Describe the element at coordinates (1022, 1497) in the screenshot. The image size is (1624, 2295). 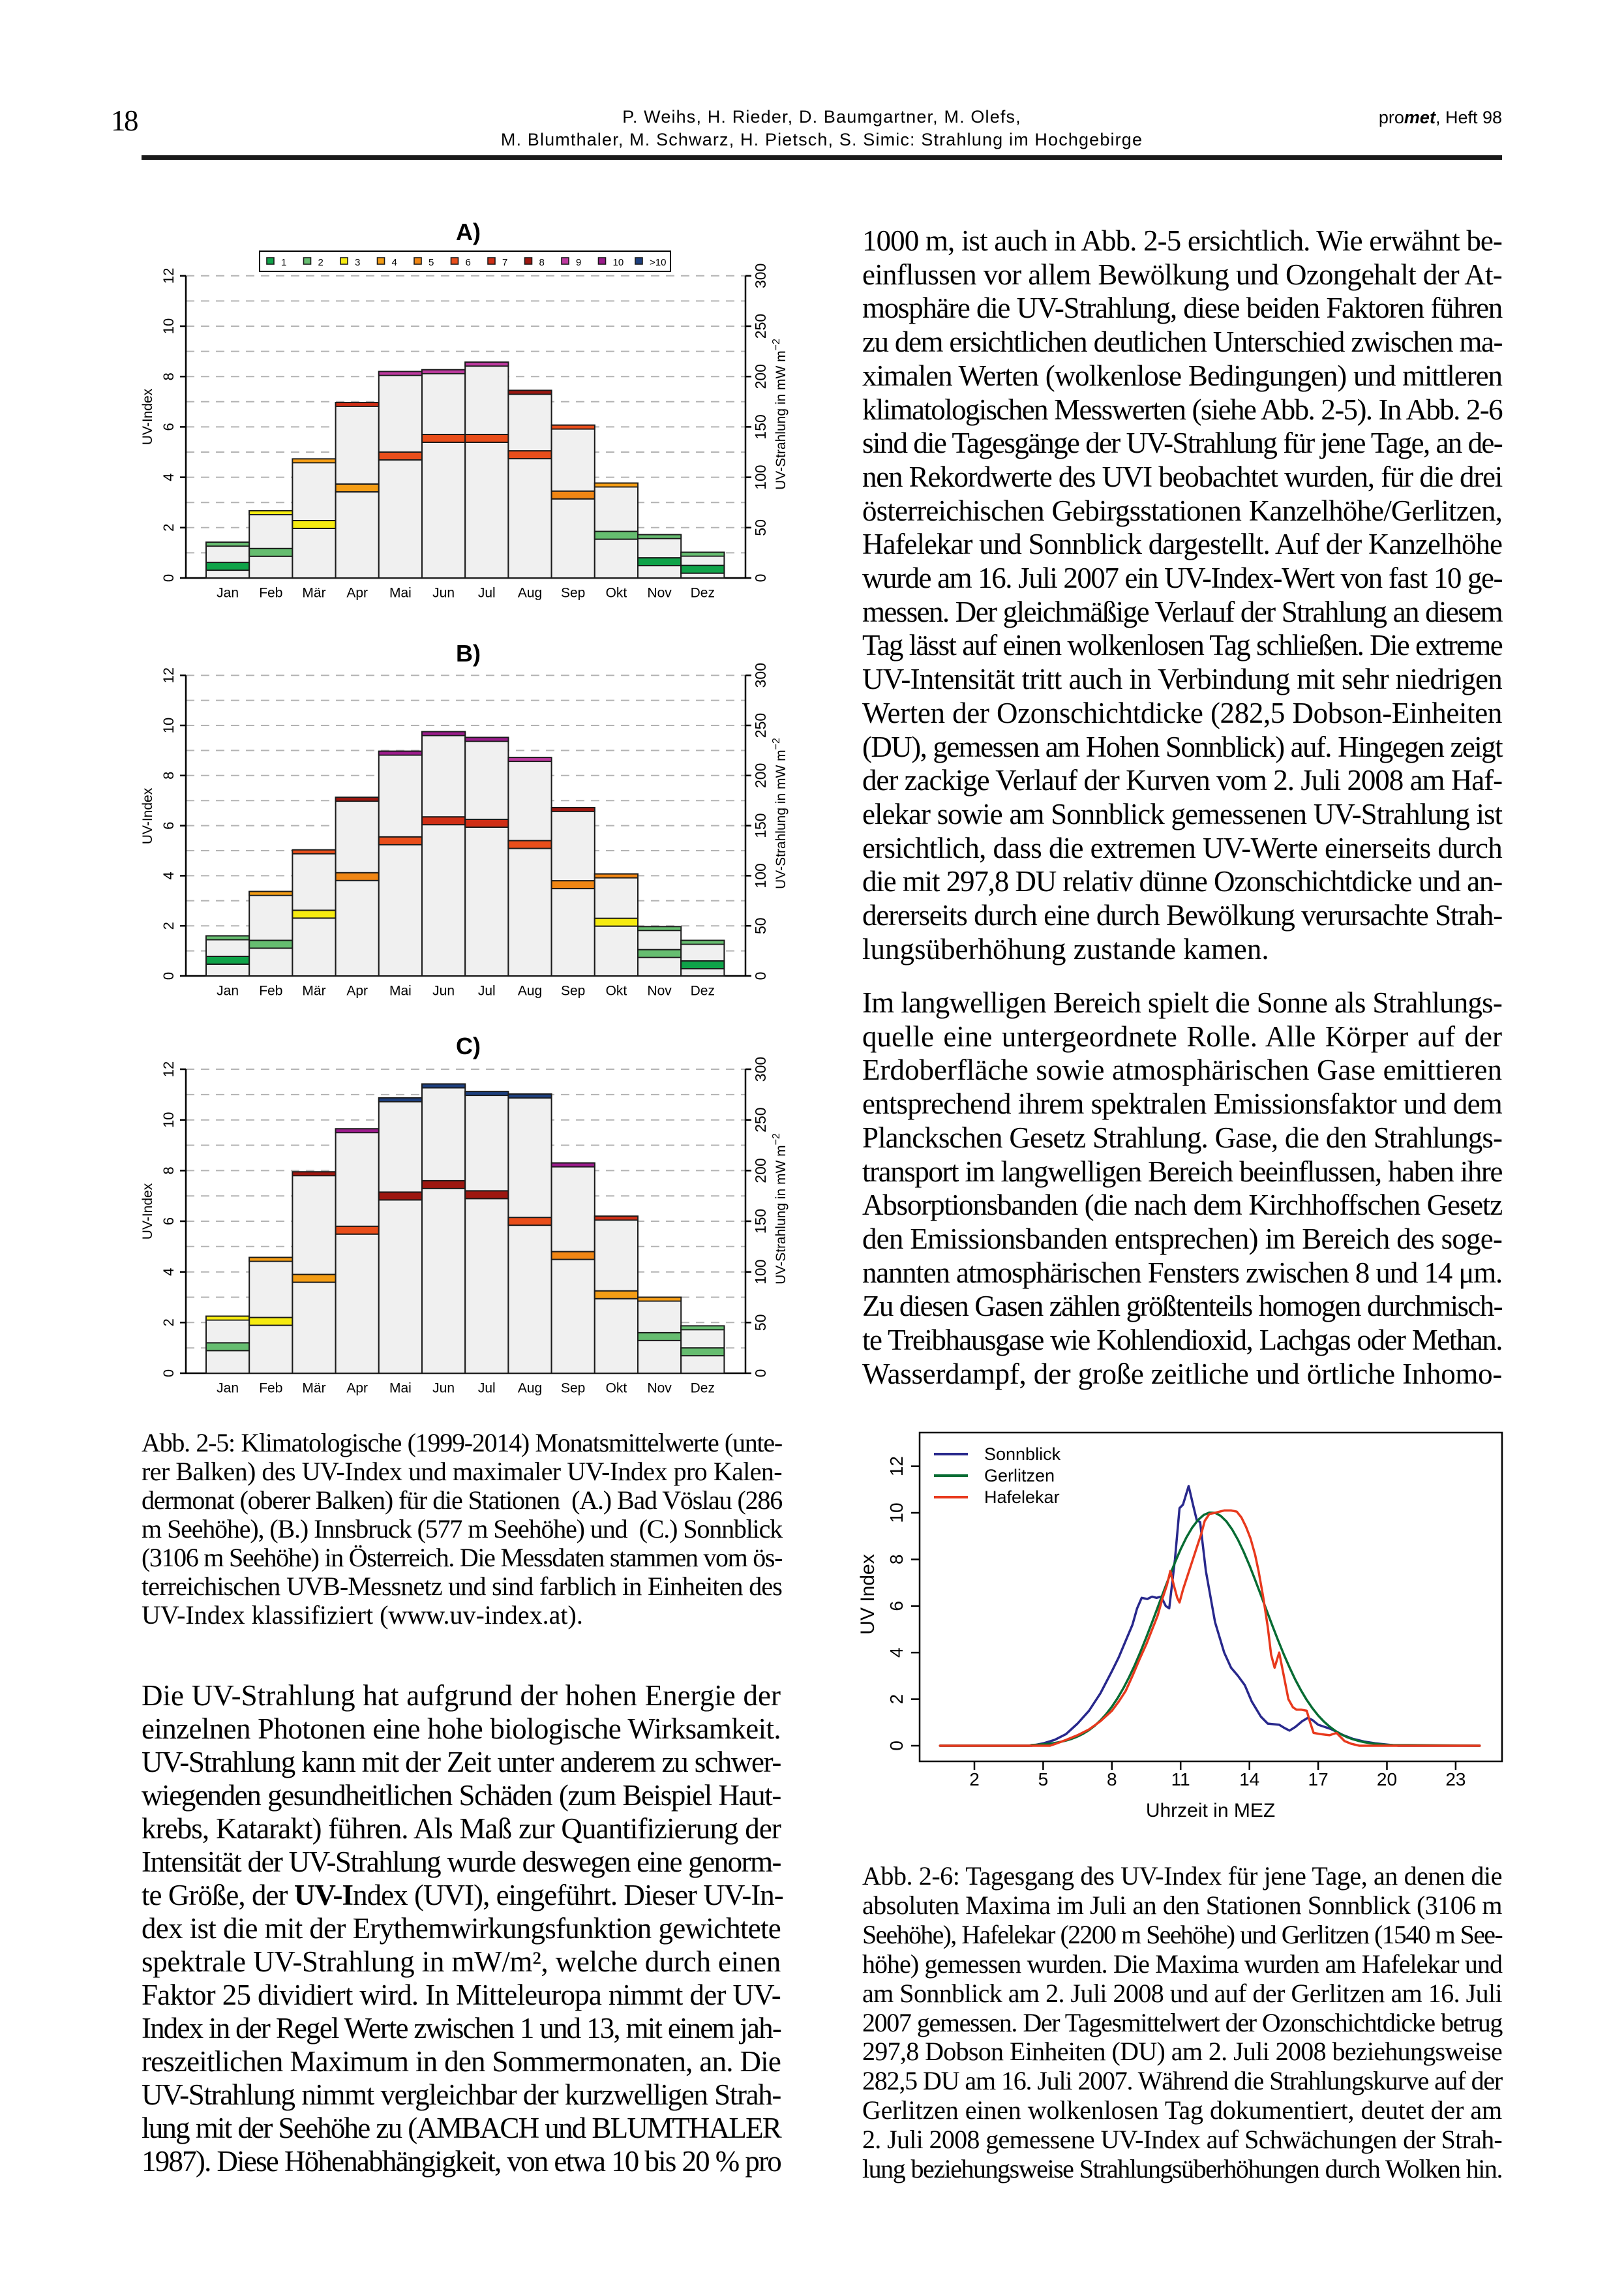
I see `svg-text: Hafelekar` at that location.